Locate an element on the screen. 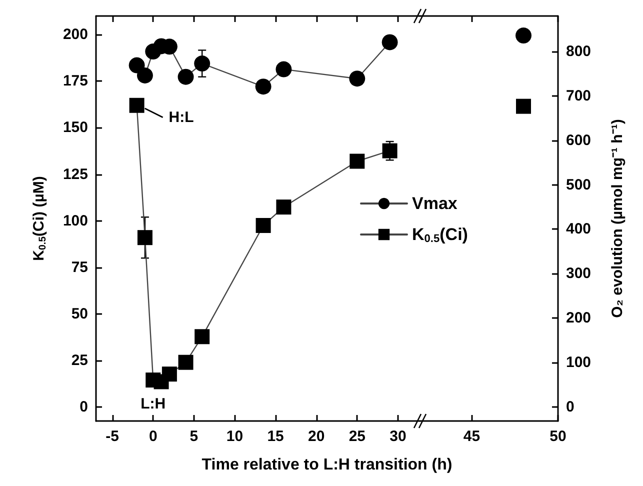 The image size is (643, 486). y-tick-label: 0 is located at coordinates (84, 407).